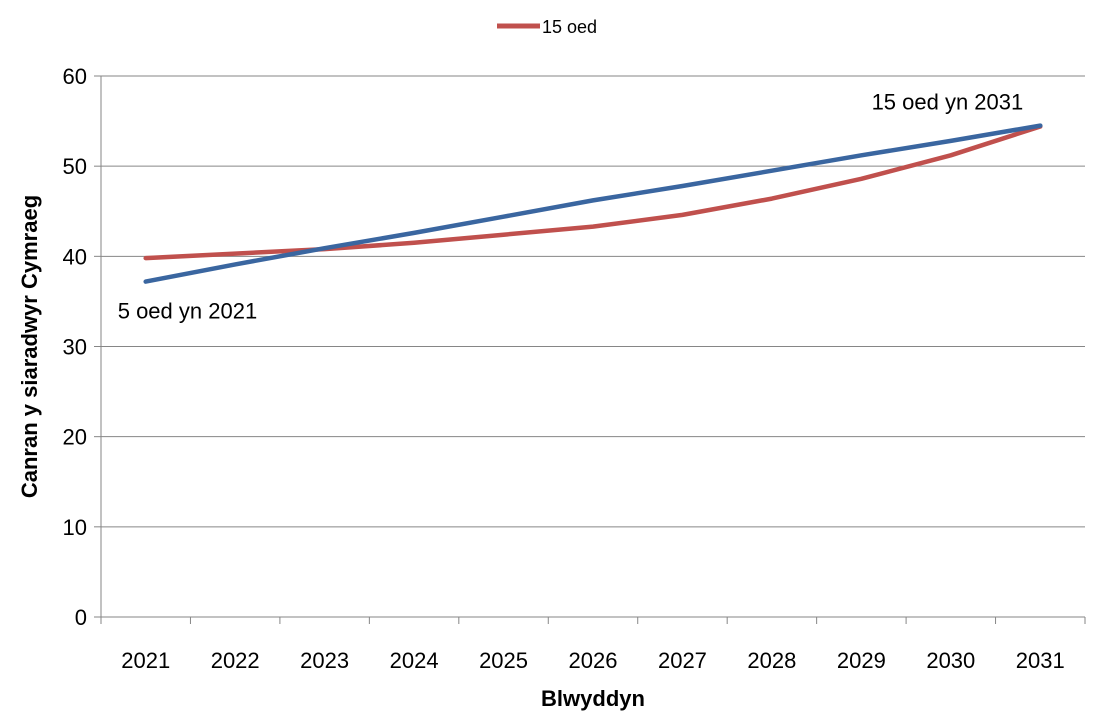 Image resolution: width=1103 pixels, height=715 pixels. What do you see at coordinates (75, 437) in the screenshot?
I see `y-tick-label: 20` at bounding box center [75, 437].